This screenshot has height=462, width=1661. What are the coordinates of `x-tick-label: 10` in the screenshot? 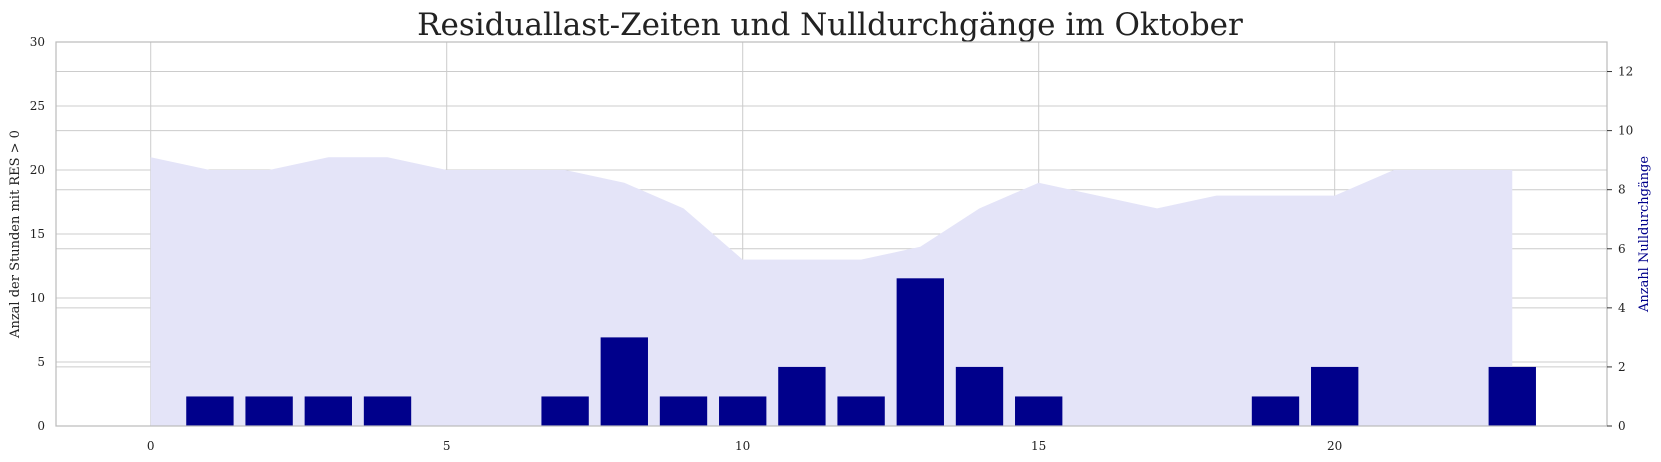 It's located at (742, 446).